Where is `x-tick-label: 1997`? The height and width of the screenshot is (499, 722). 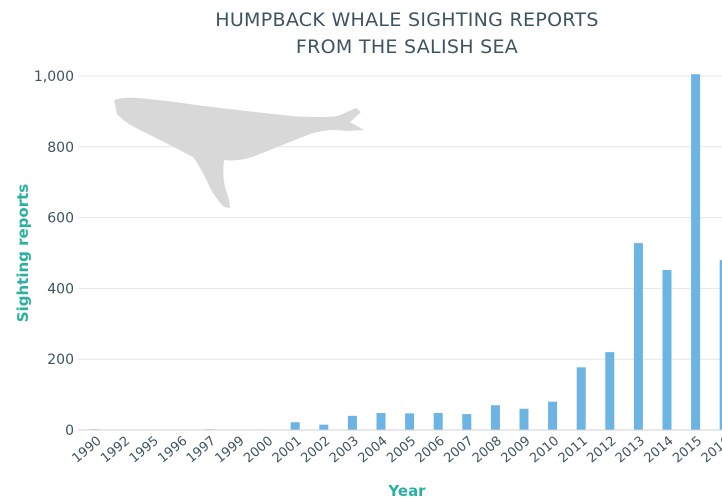 x-tick-label: 1997 is located at coordinates (201, 450).